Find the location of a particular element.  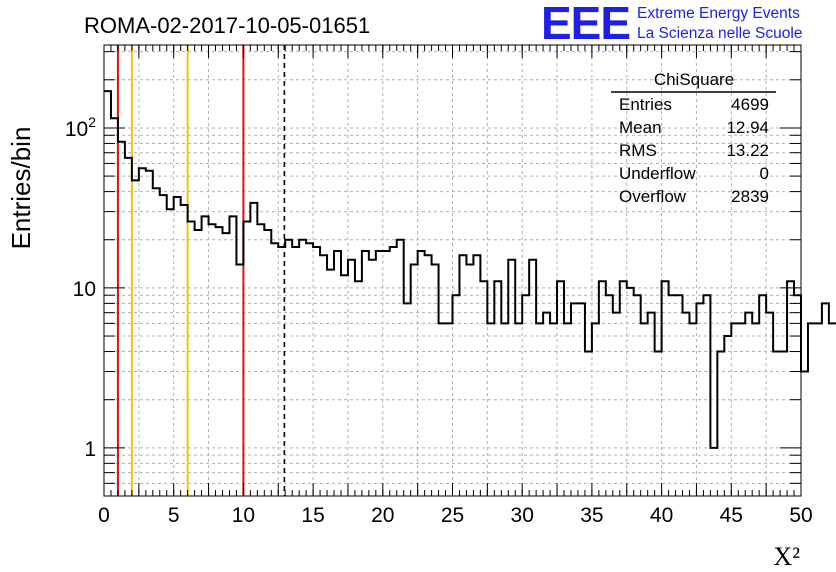

x-axis-title: X² is located at coordinates (786, 556).